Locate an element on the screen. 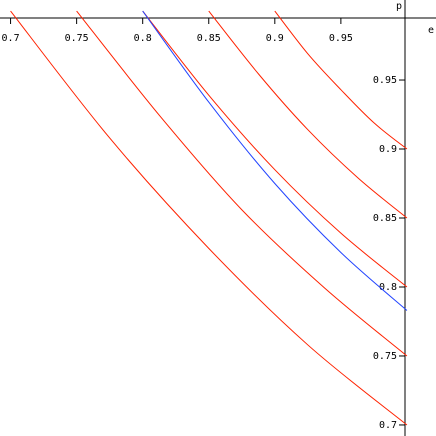  x-tick-label: 0.75 is located at coordinates (77, 38).